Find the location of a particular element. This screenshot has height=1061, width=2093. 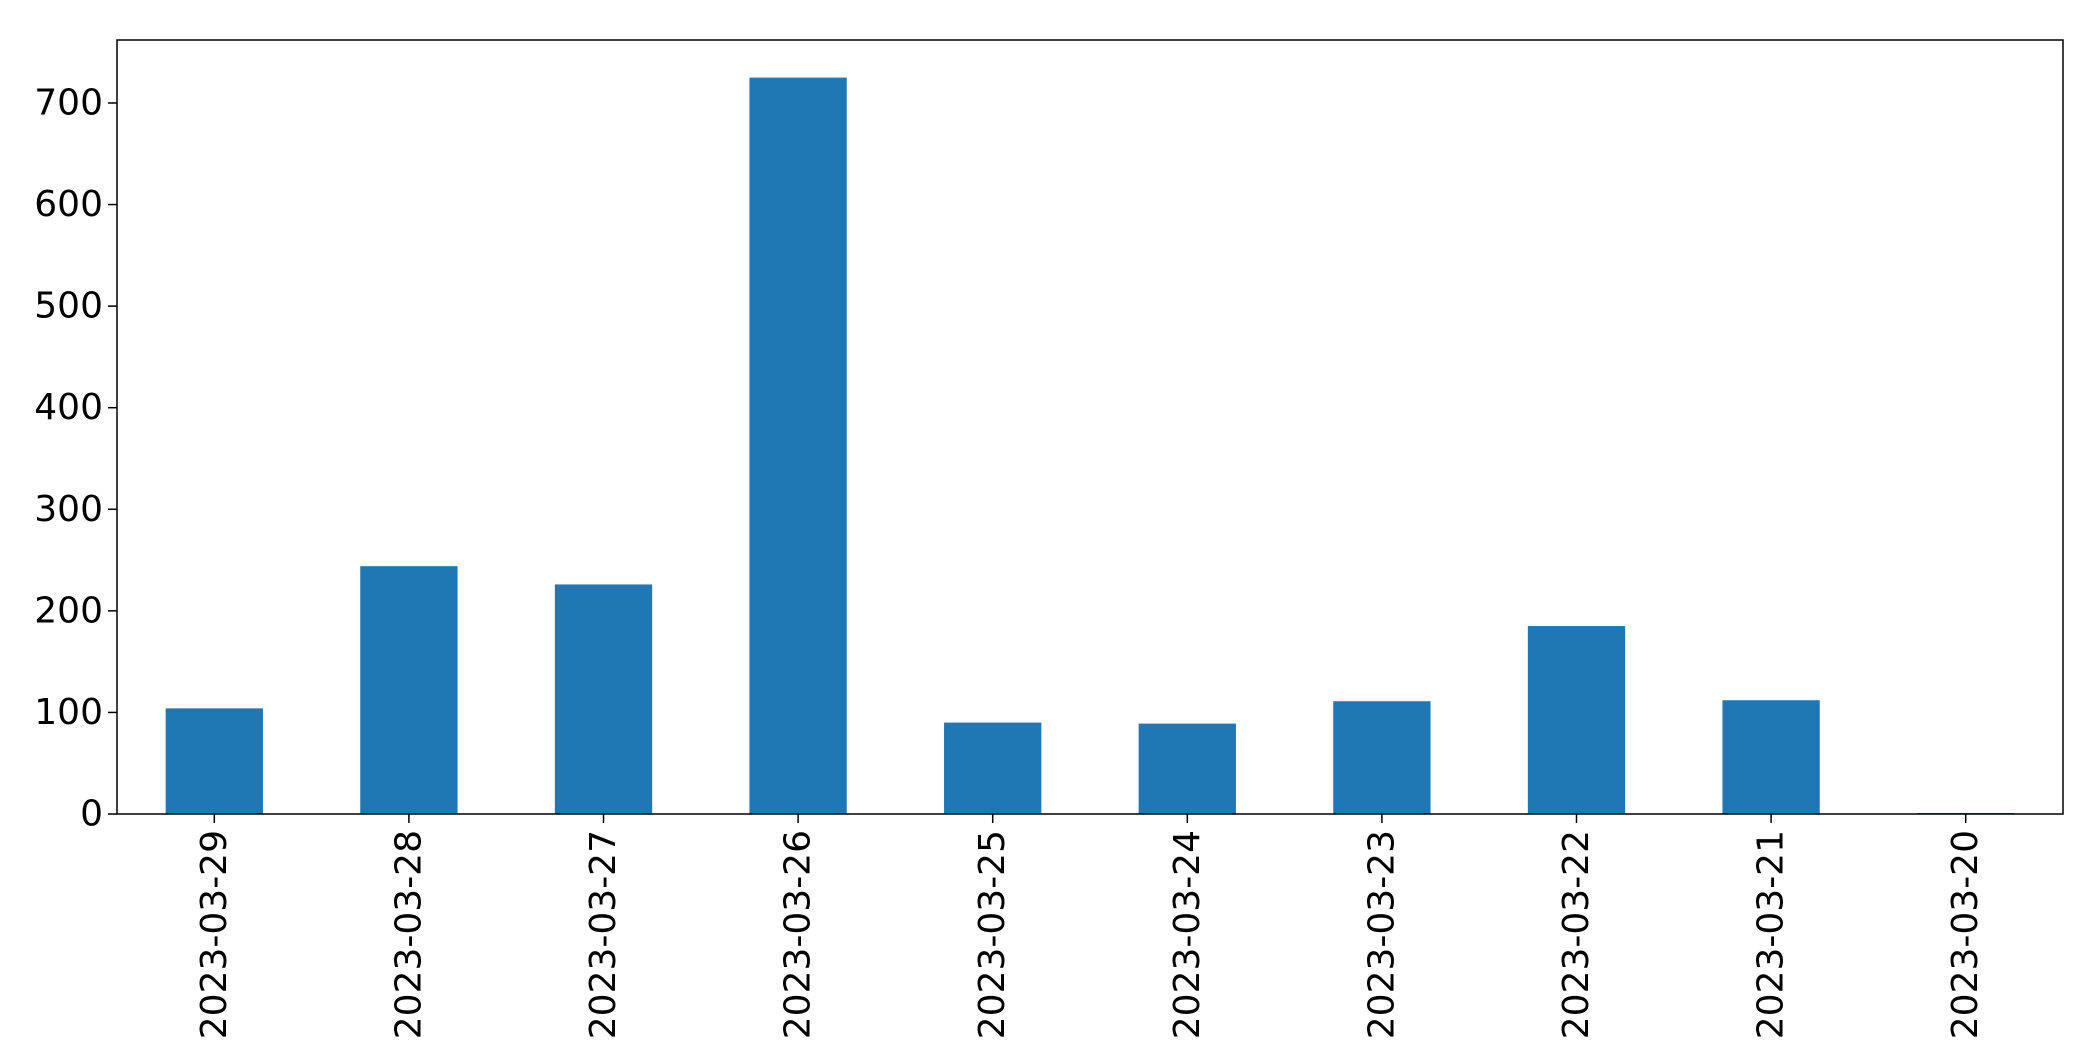

x-tick-label: 2023-03-21 is located at coordinates (1771, 934).